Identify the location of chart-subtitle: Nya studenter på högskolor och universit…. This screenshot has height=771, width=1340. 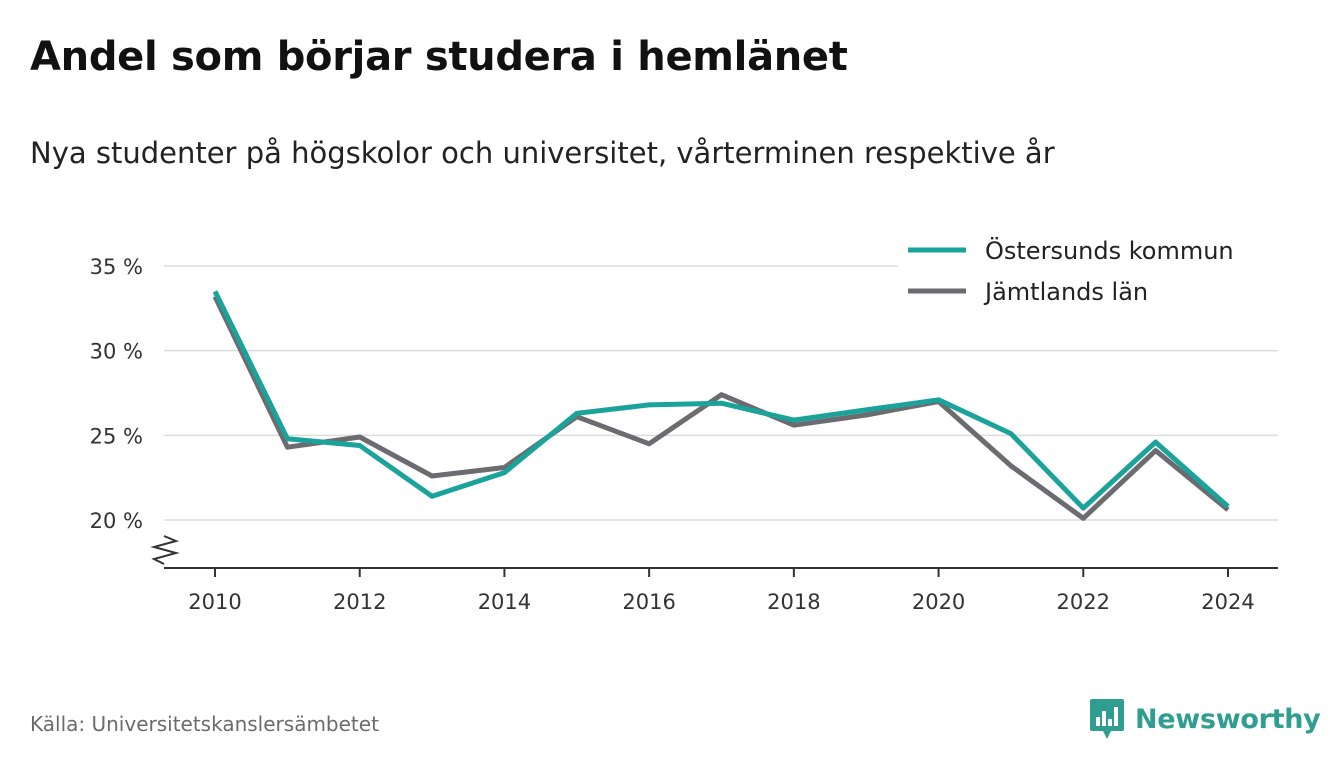
(542, 153).